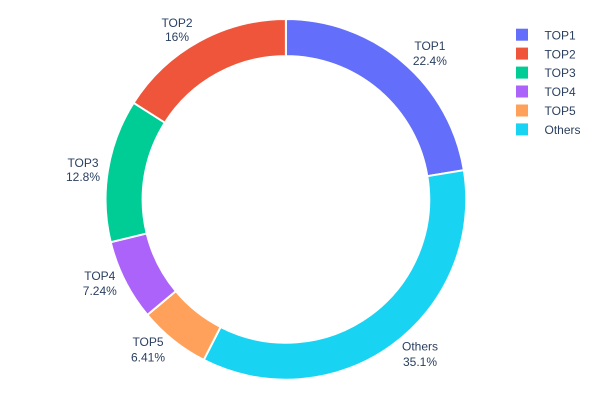  What do you see at coordinates (148, 357) in the screenshot?
I see `svg-text: 6.41%` at bounding box center [148, 357].